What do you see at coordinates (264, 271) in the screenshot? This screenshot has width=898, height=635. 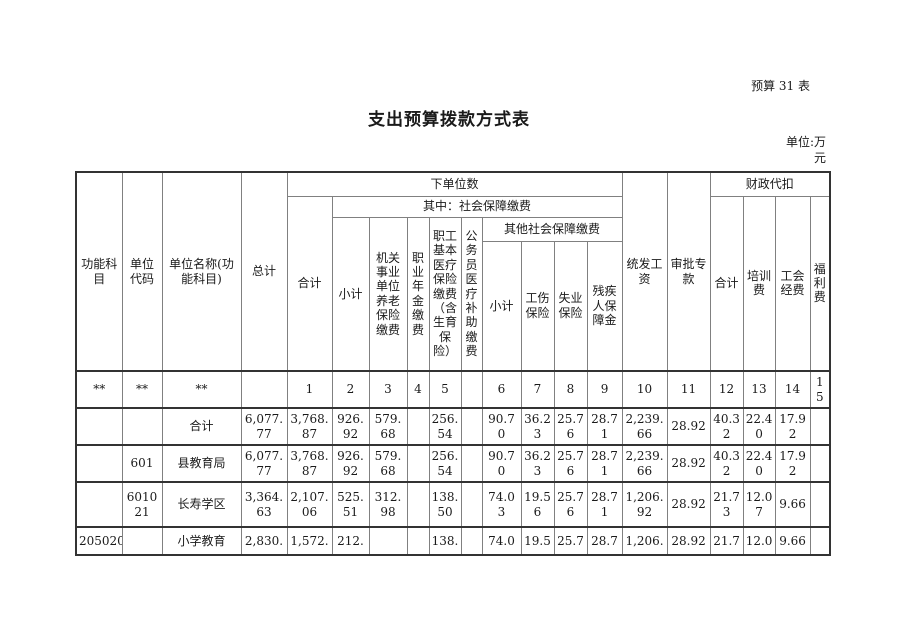 I see `header-grand-total: 总计` at bounding box center [264, 271].